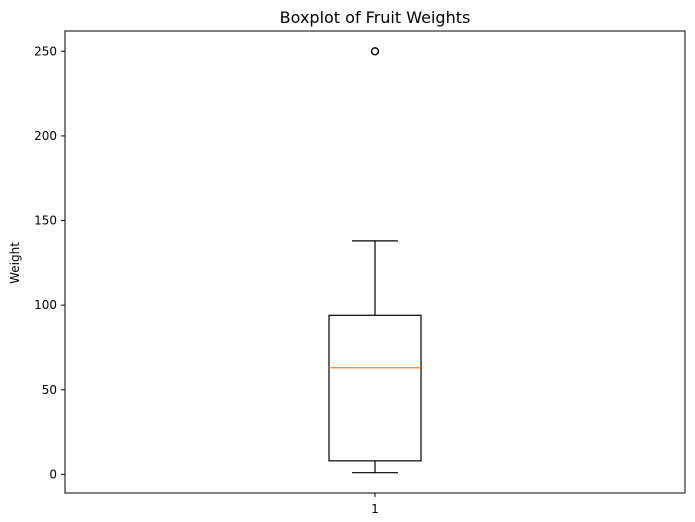 The width and height of the screenshot is (695, 522). Describe the element at coordinates (45, 221) in the screenshot. I see `y-tick-label: 150` at that location.